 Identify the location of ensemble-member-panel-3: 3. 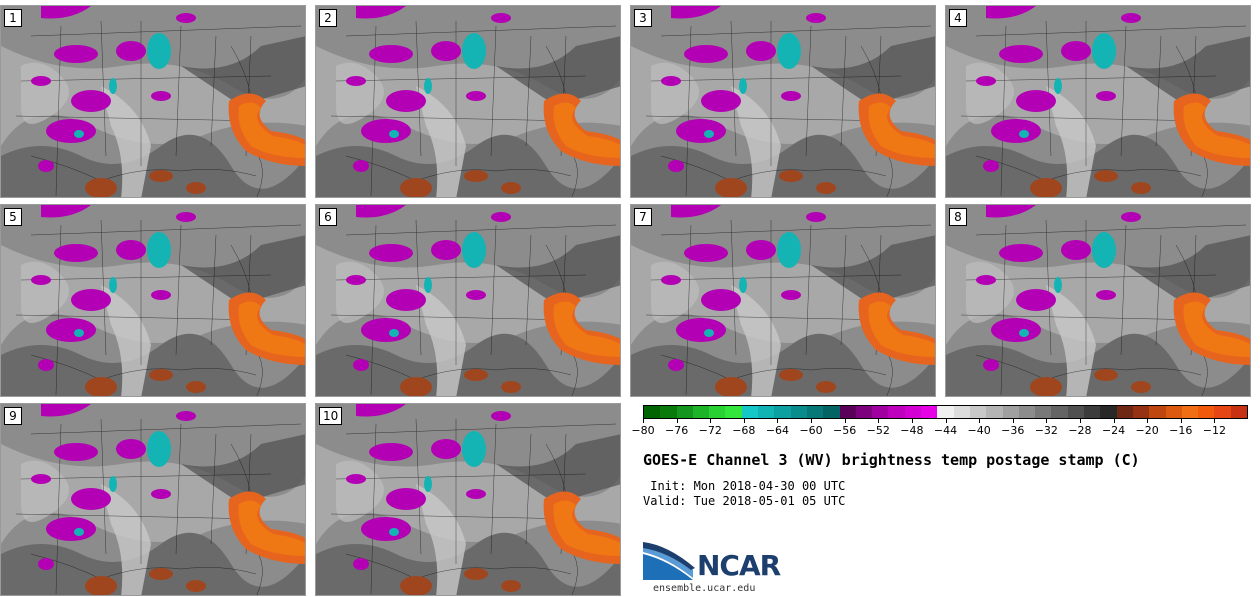
(783, 101).